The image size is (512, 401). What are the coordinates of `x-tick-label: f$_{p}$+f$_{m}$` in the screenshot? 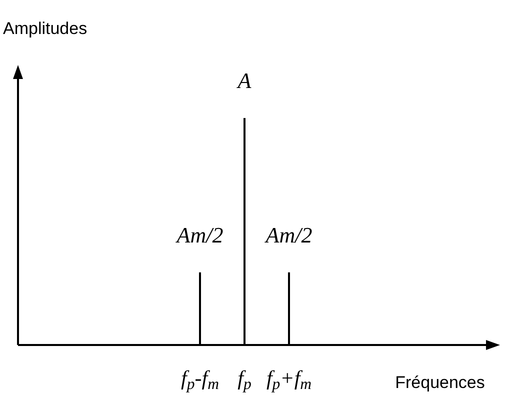 It's located at (289, 379).